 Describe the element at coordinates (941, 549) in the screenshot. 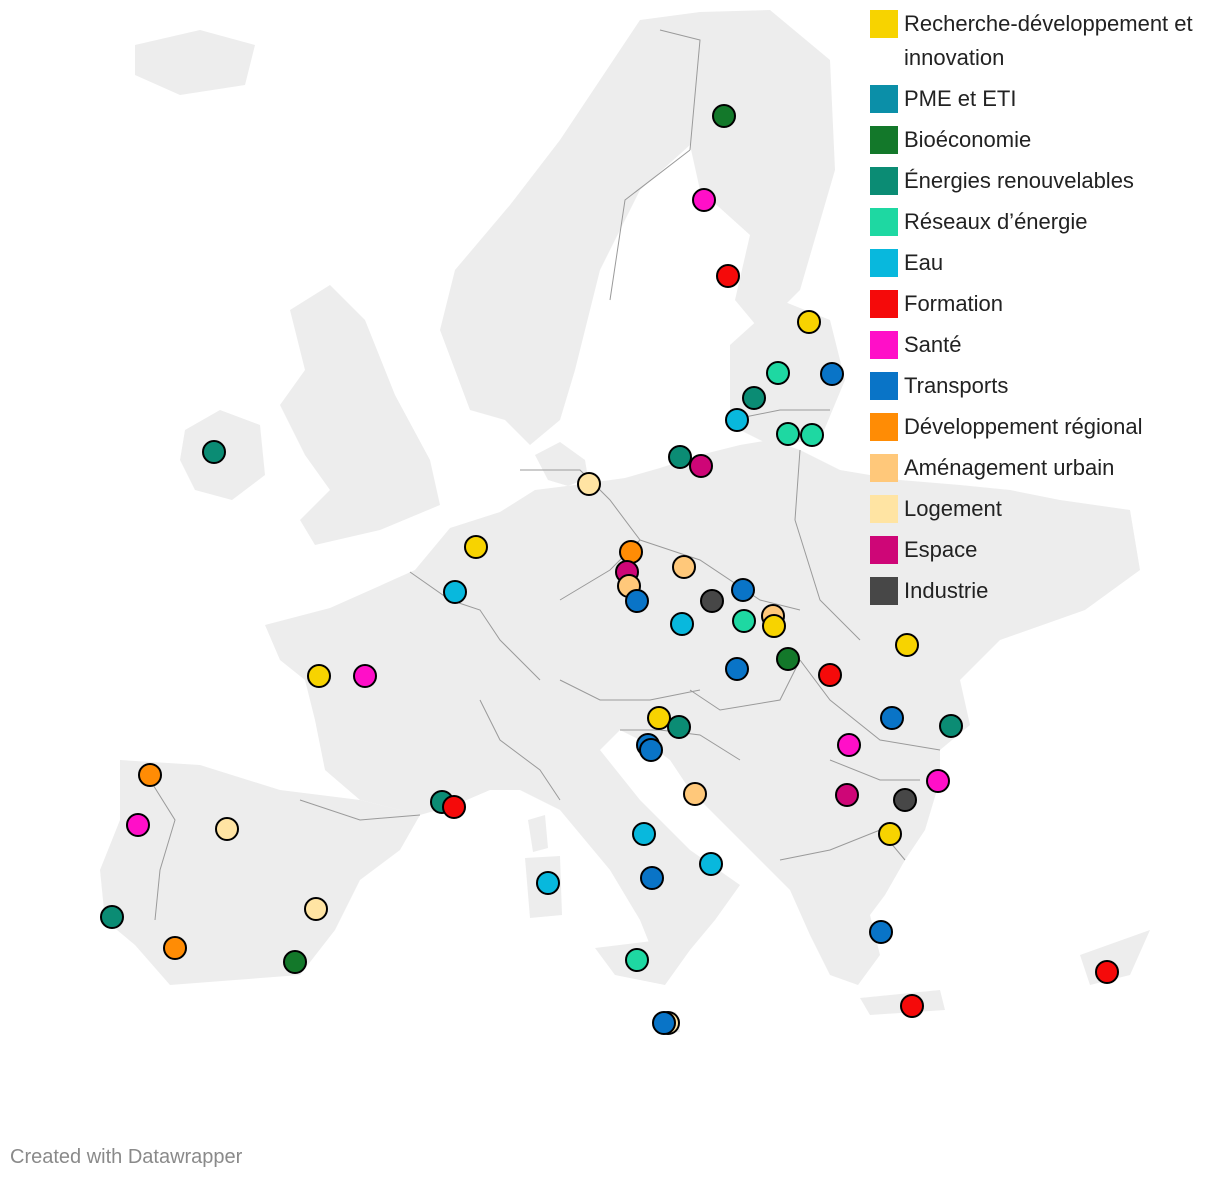

I see `legend-label: Espace` at that location.